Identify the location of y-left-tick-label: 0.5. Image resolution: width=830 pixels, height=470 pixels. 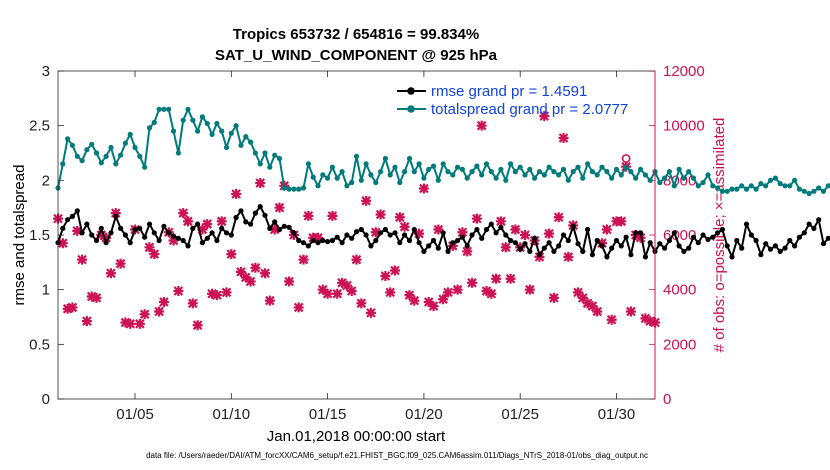
(39, 344).